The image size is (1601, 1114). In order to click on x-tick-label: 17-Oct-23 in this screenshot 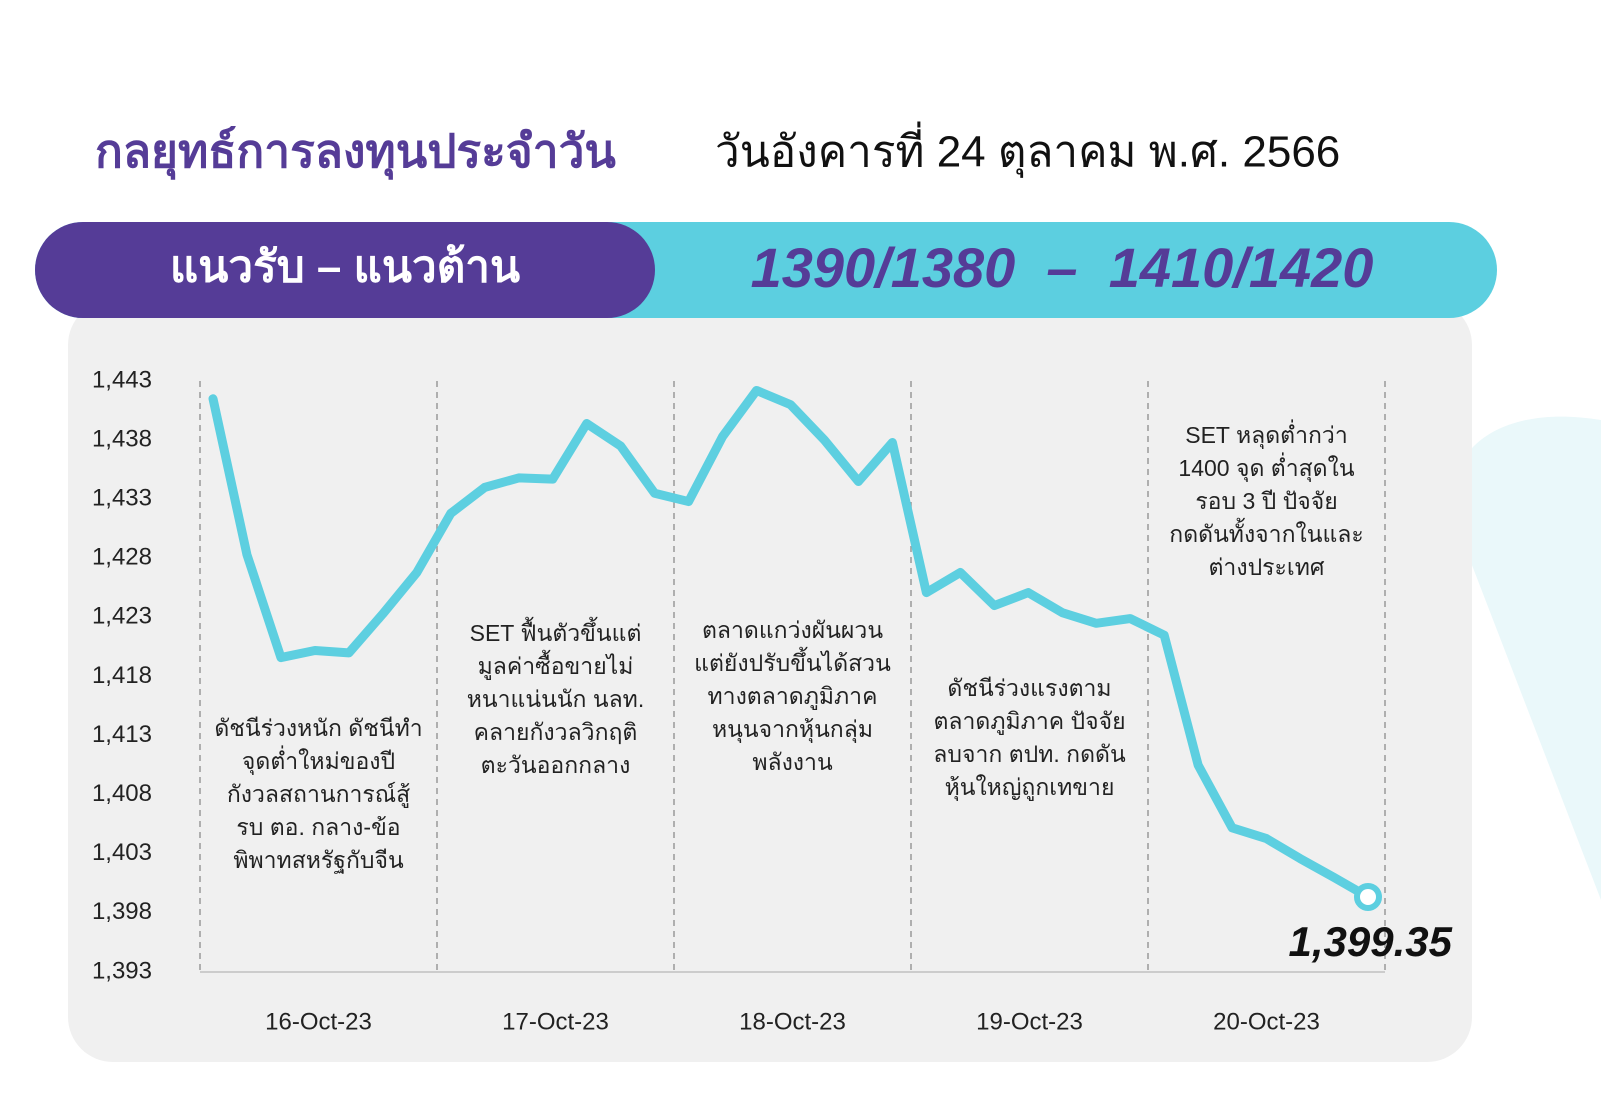, I will do `click(555, 1021)`.